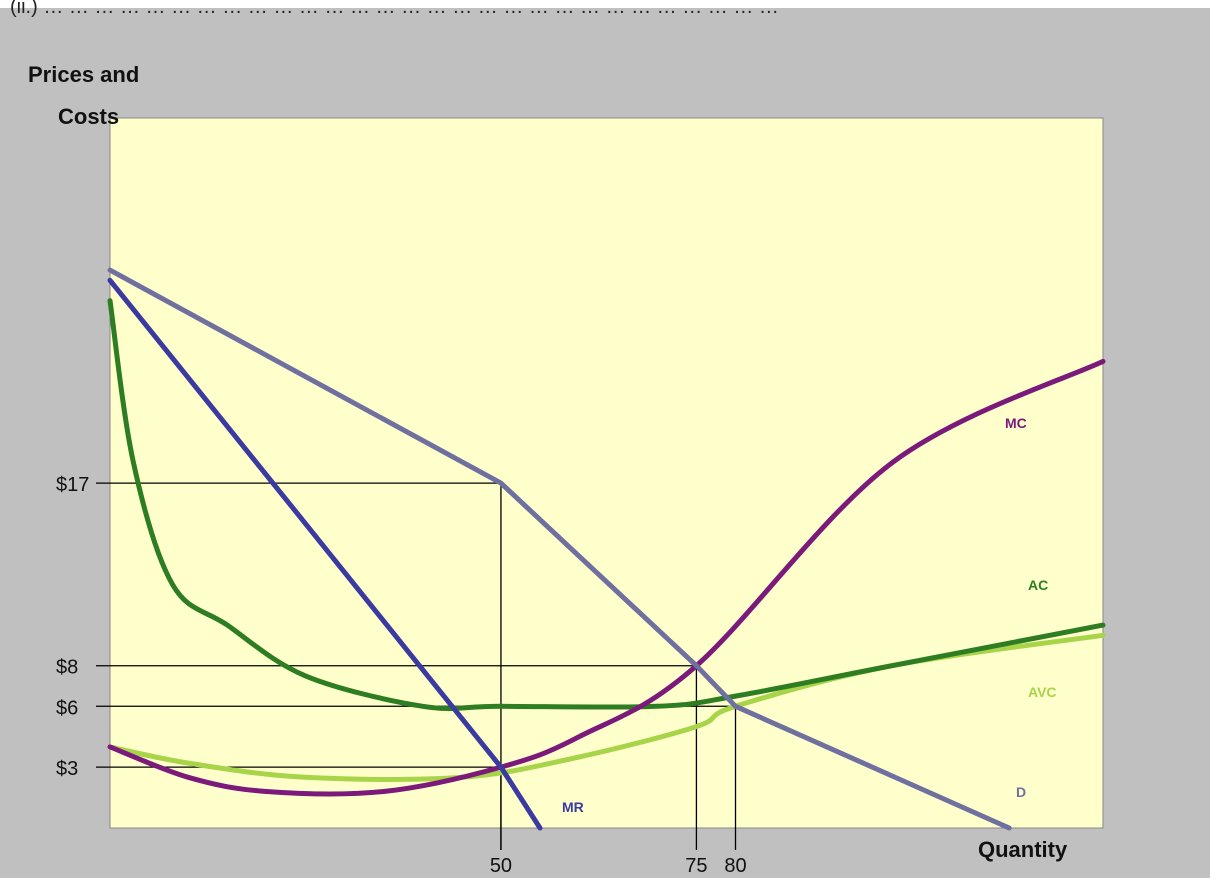  I want to click on x-tick-label: 50, so click(501, 866).